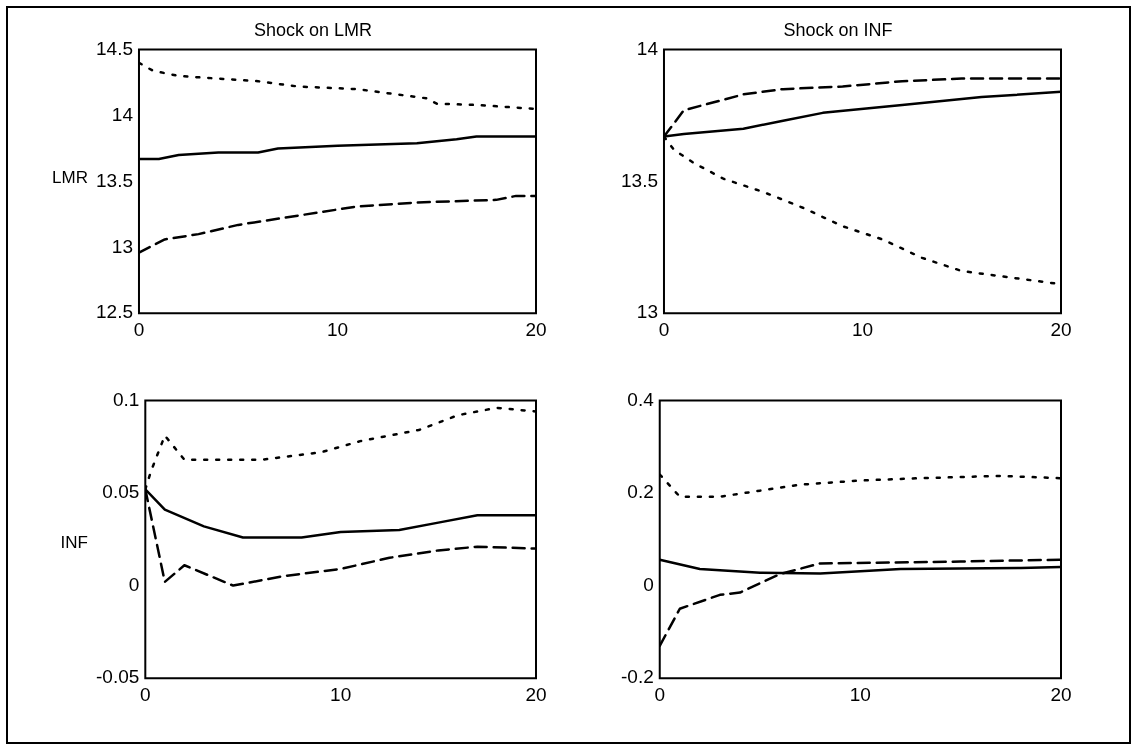 The image size is (1141, 754). I want to click on y-axis-title: LMR, so click(69, 178).